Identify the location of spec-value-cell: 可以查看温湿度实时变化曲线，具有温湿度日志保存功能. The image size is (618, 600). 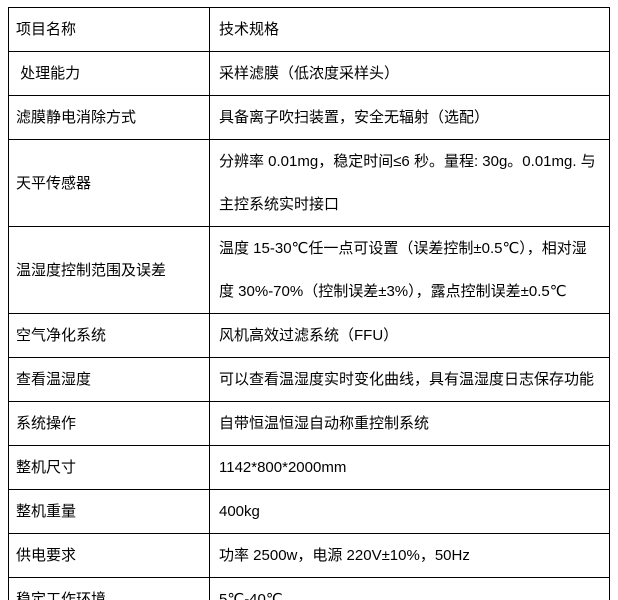
(409, 379).